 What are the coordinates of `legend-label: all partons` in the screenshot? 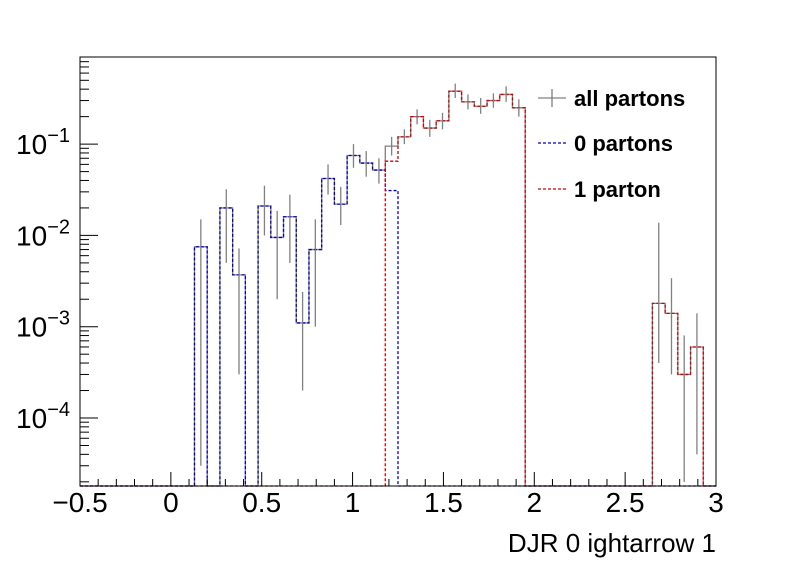 It's located at (629, 98).